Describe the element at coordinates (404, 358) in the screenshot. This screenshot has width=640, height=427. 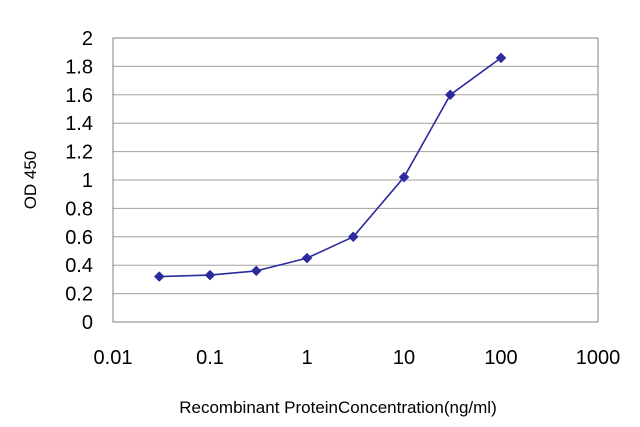
I see `x-tick-label: 10` at that location.